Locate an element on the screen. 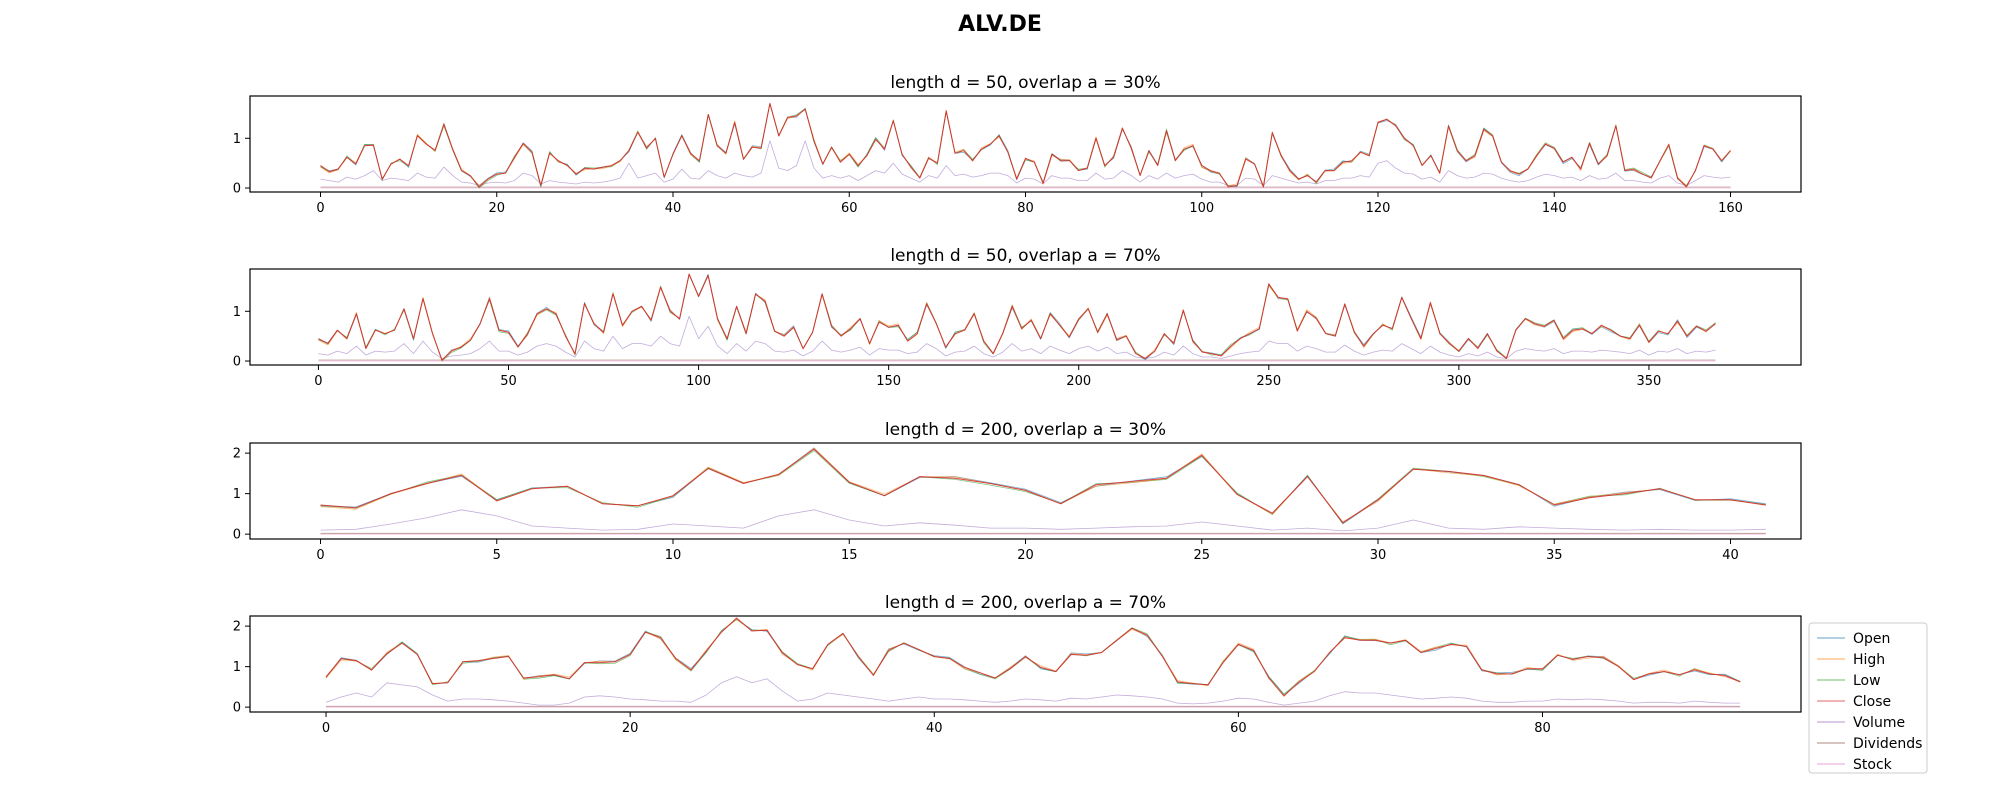 This screenshot has width=2000, height=800. legend-label-volume: Volume is located at coordinates (1879, 723).